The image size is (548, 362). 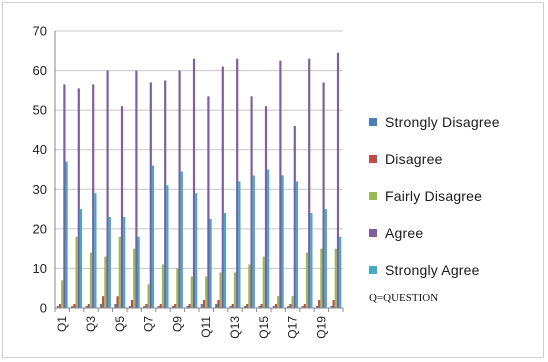 I want to click on bar-strongly-disagree-q19, so click(x=317, y=307).